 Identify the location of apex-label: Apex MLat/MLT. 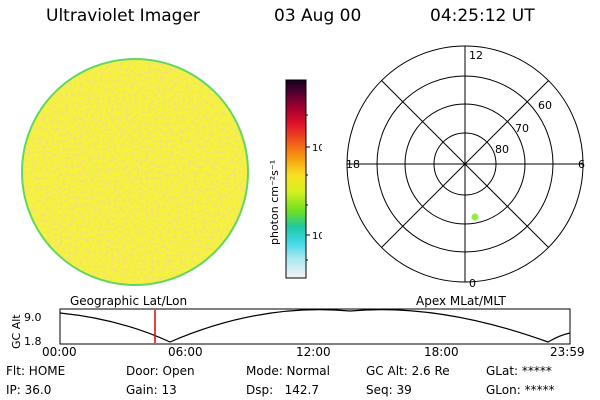
(461, 301).